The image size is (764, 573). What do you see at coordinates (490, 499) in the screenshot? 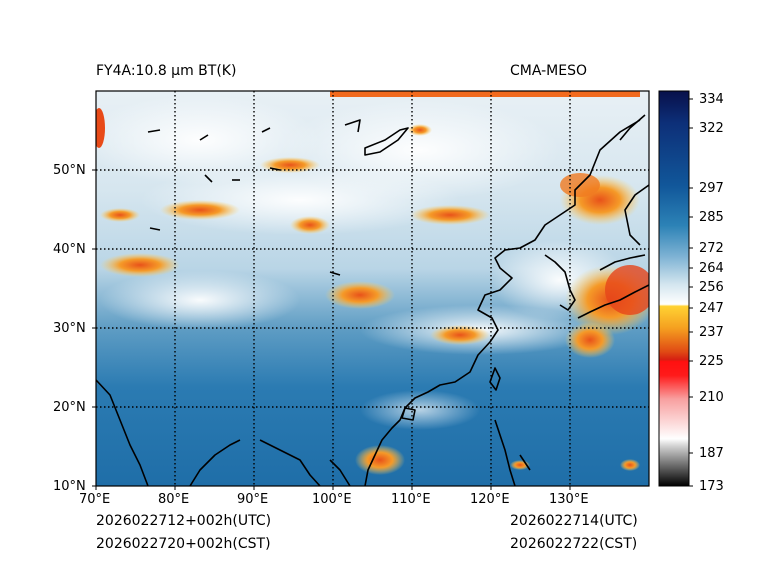
I see `lon-label: 120°E` at bounding box center [490, 499].